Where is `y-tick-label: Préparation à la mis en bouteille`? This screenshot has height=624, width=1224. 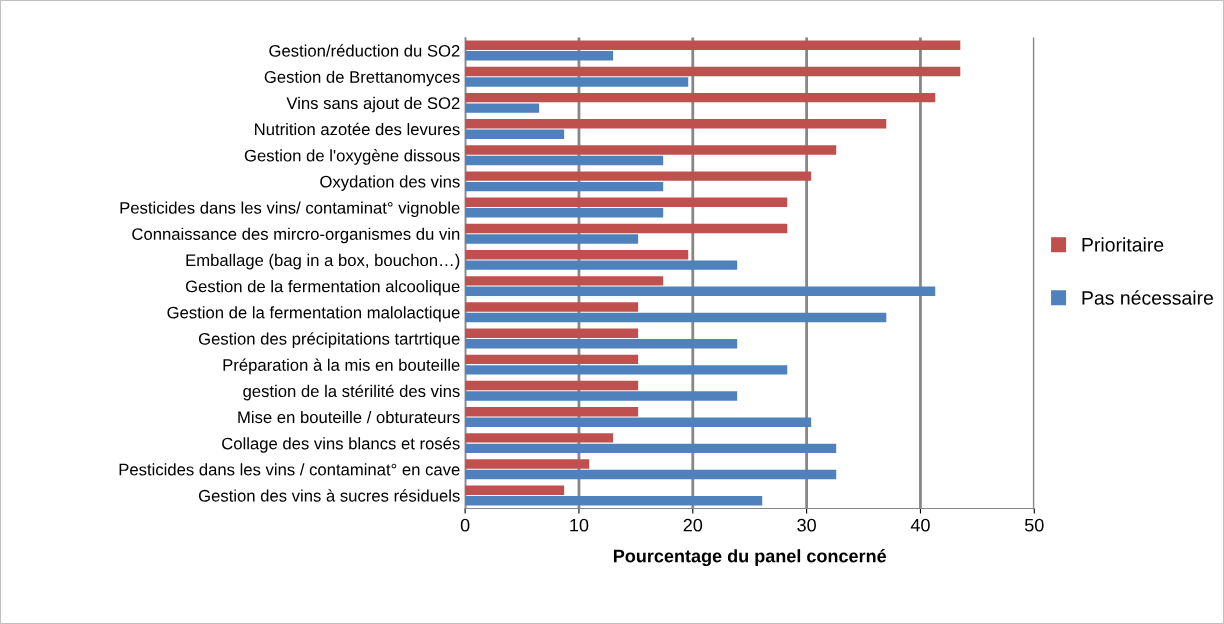
y-tick-label: Préparation à la mis en bouteille is located at coordinates (341, 366).